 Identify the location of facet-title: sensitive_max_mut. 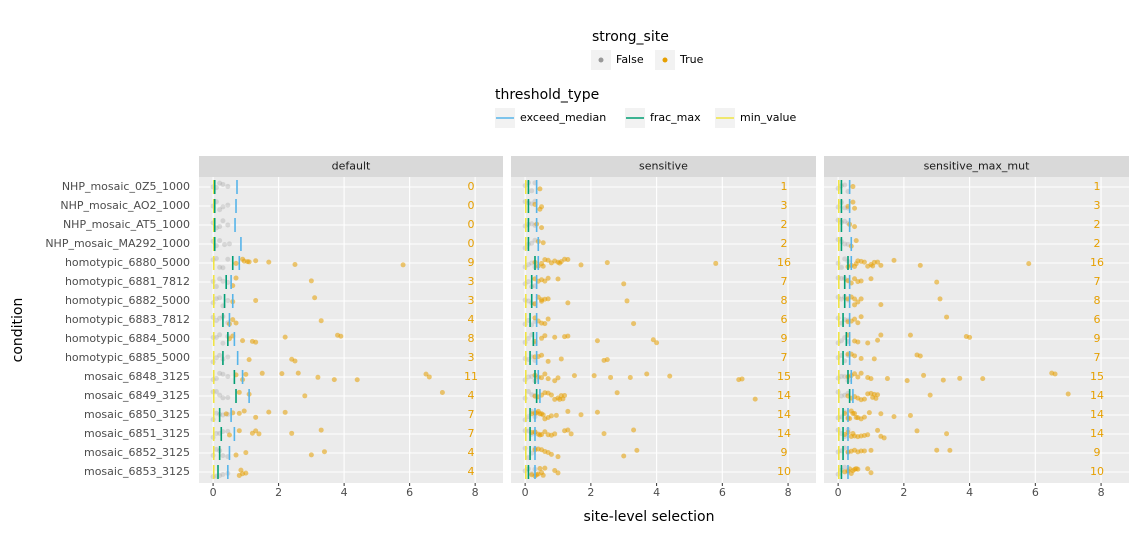
(977, 166).